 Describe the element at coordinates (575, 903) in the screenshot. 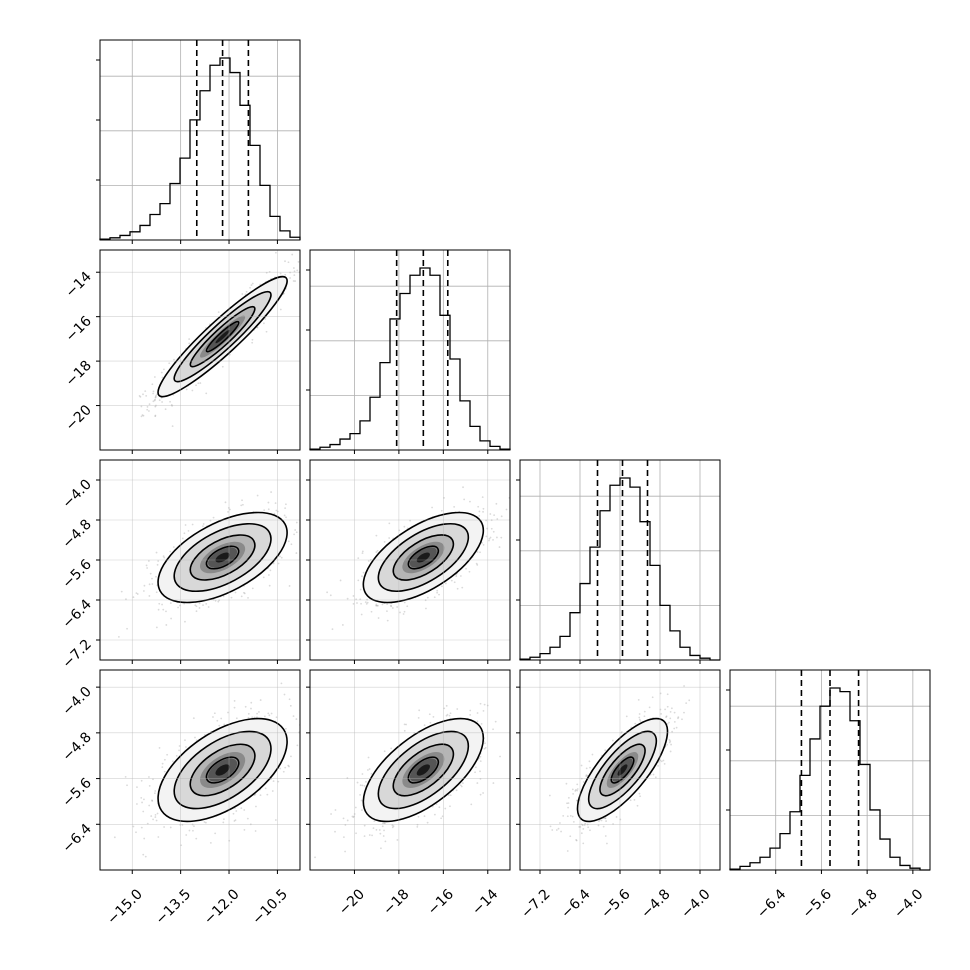

I see `x-tick-label: −6.4` at that location.